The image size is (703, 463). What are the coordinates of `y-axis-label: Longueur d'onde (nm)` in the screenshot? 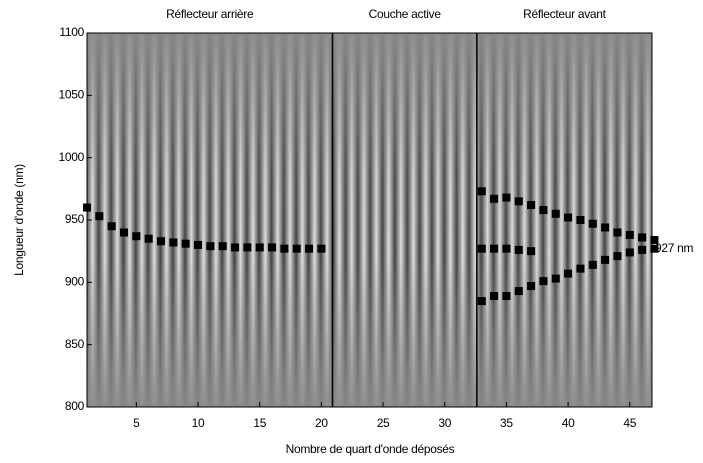 It's located at (19, 220).